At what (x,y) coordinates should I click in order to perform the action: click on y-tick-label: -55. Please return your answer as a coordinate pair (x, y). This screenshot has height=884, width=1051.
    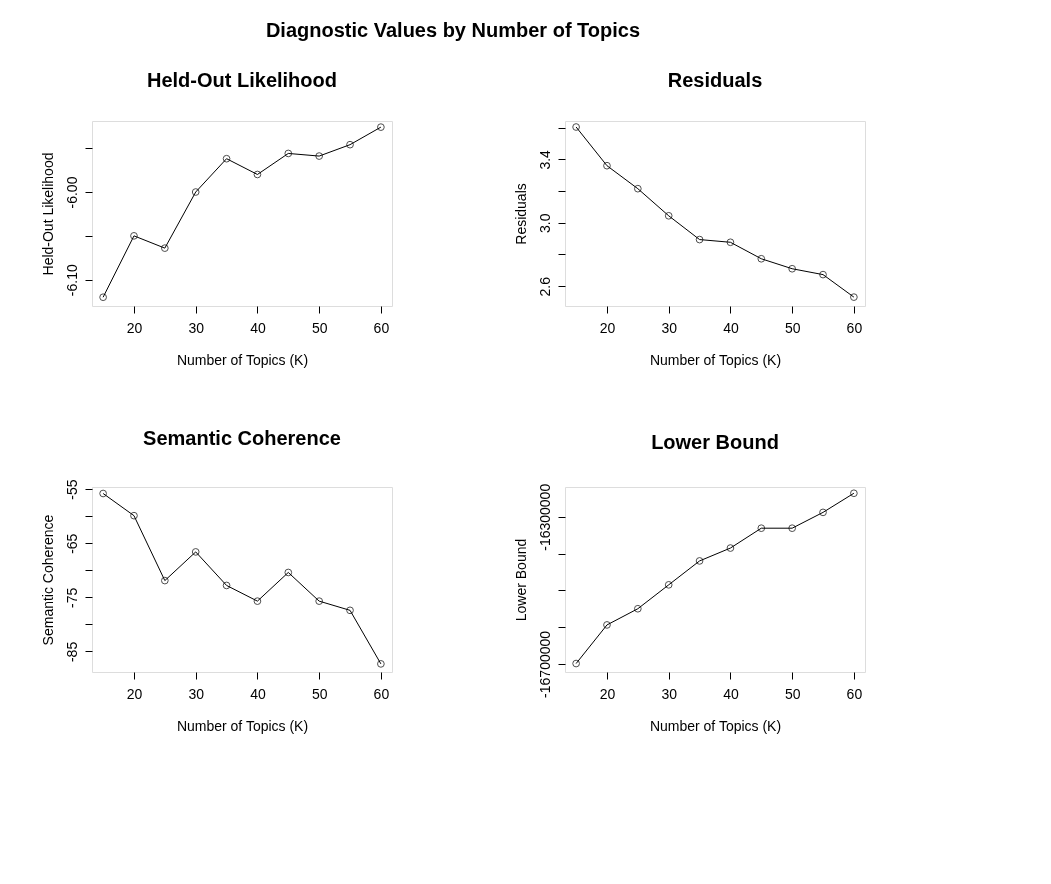
    Looking at the image, I should click on (71, 489).